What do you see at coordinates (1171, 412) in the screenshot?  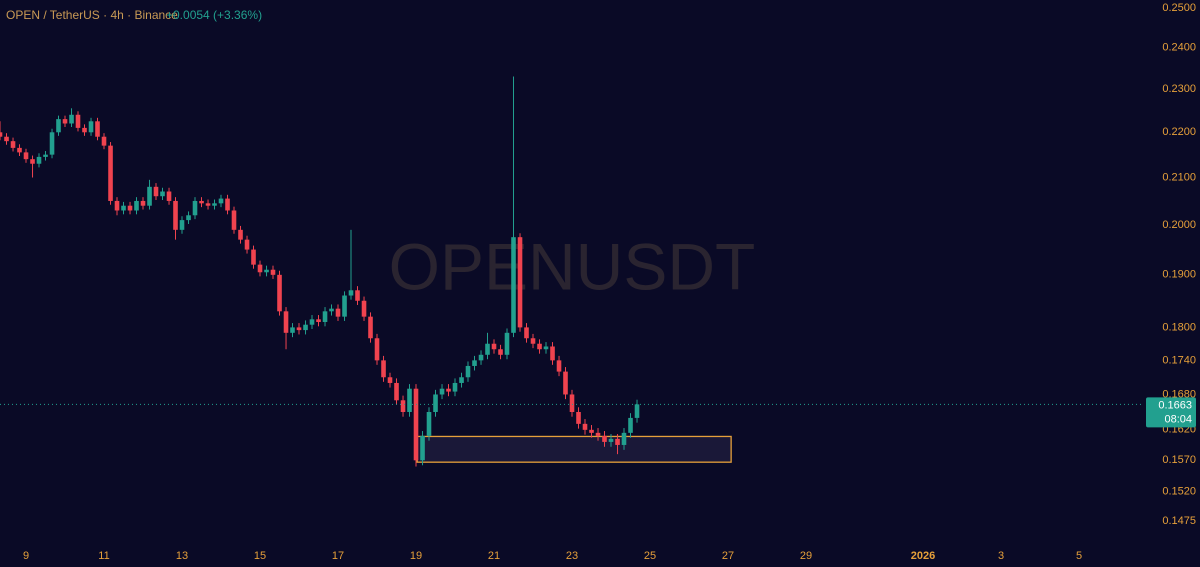 I see `last-price-badge` at bounding box center [1171, 412].